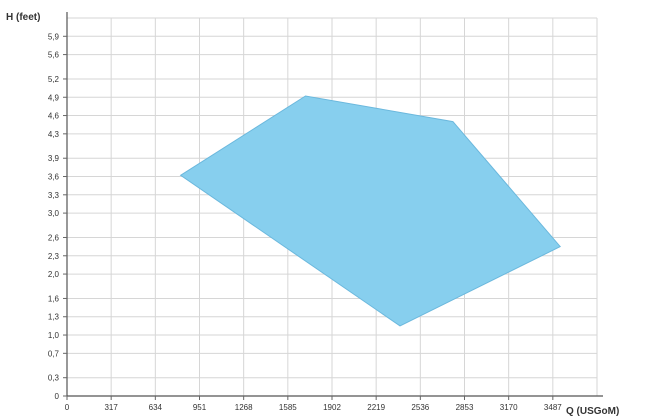 The width and height of the screenshot is (646, 420). Describe the element at coordinates (376, 407) in the screenshot. I see `x-tick-label: 2219` at that location.